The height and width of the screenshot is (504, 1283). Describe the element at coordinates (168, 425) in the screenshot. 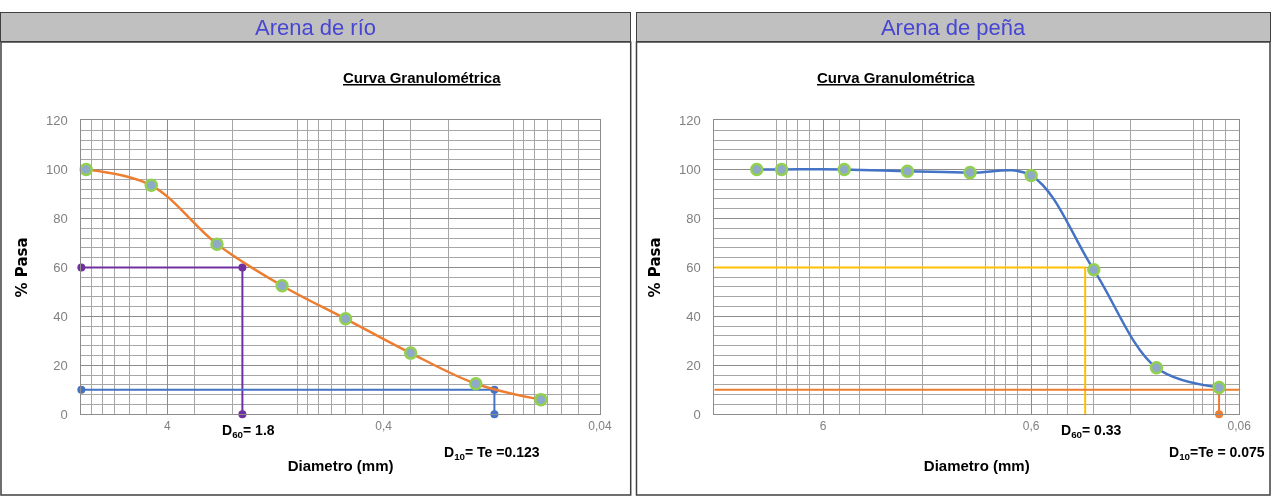

I see `x-tick-label: 4` at that location.